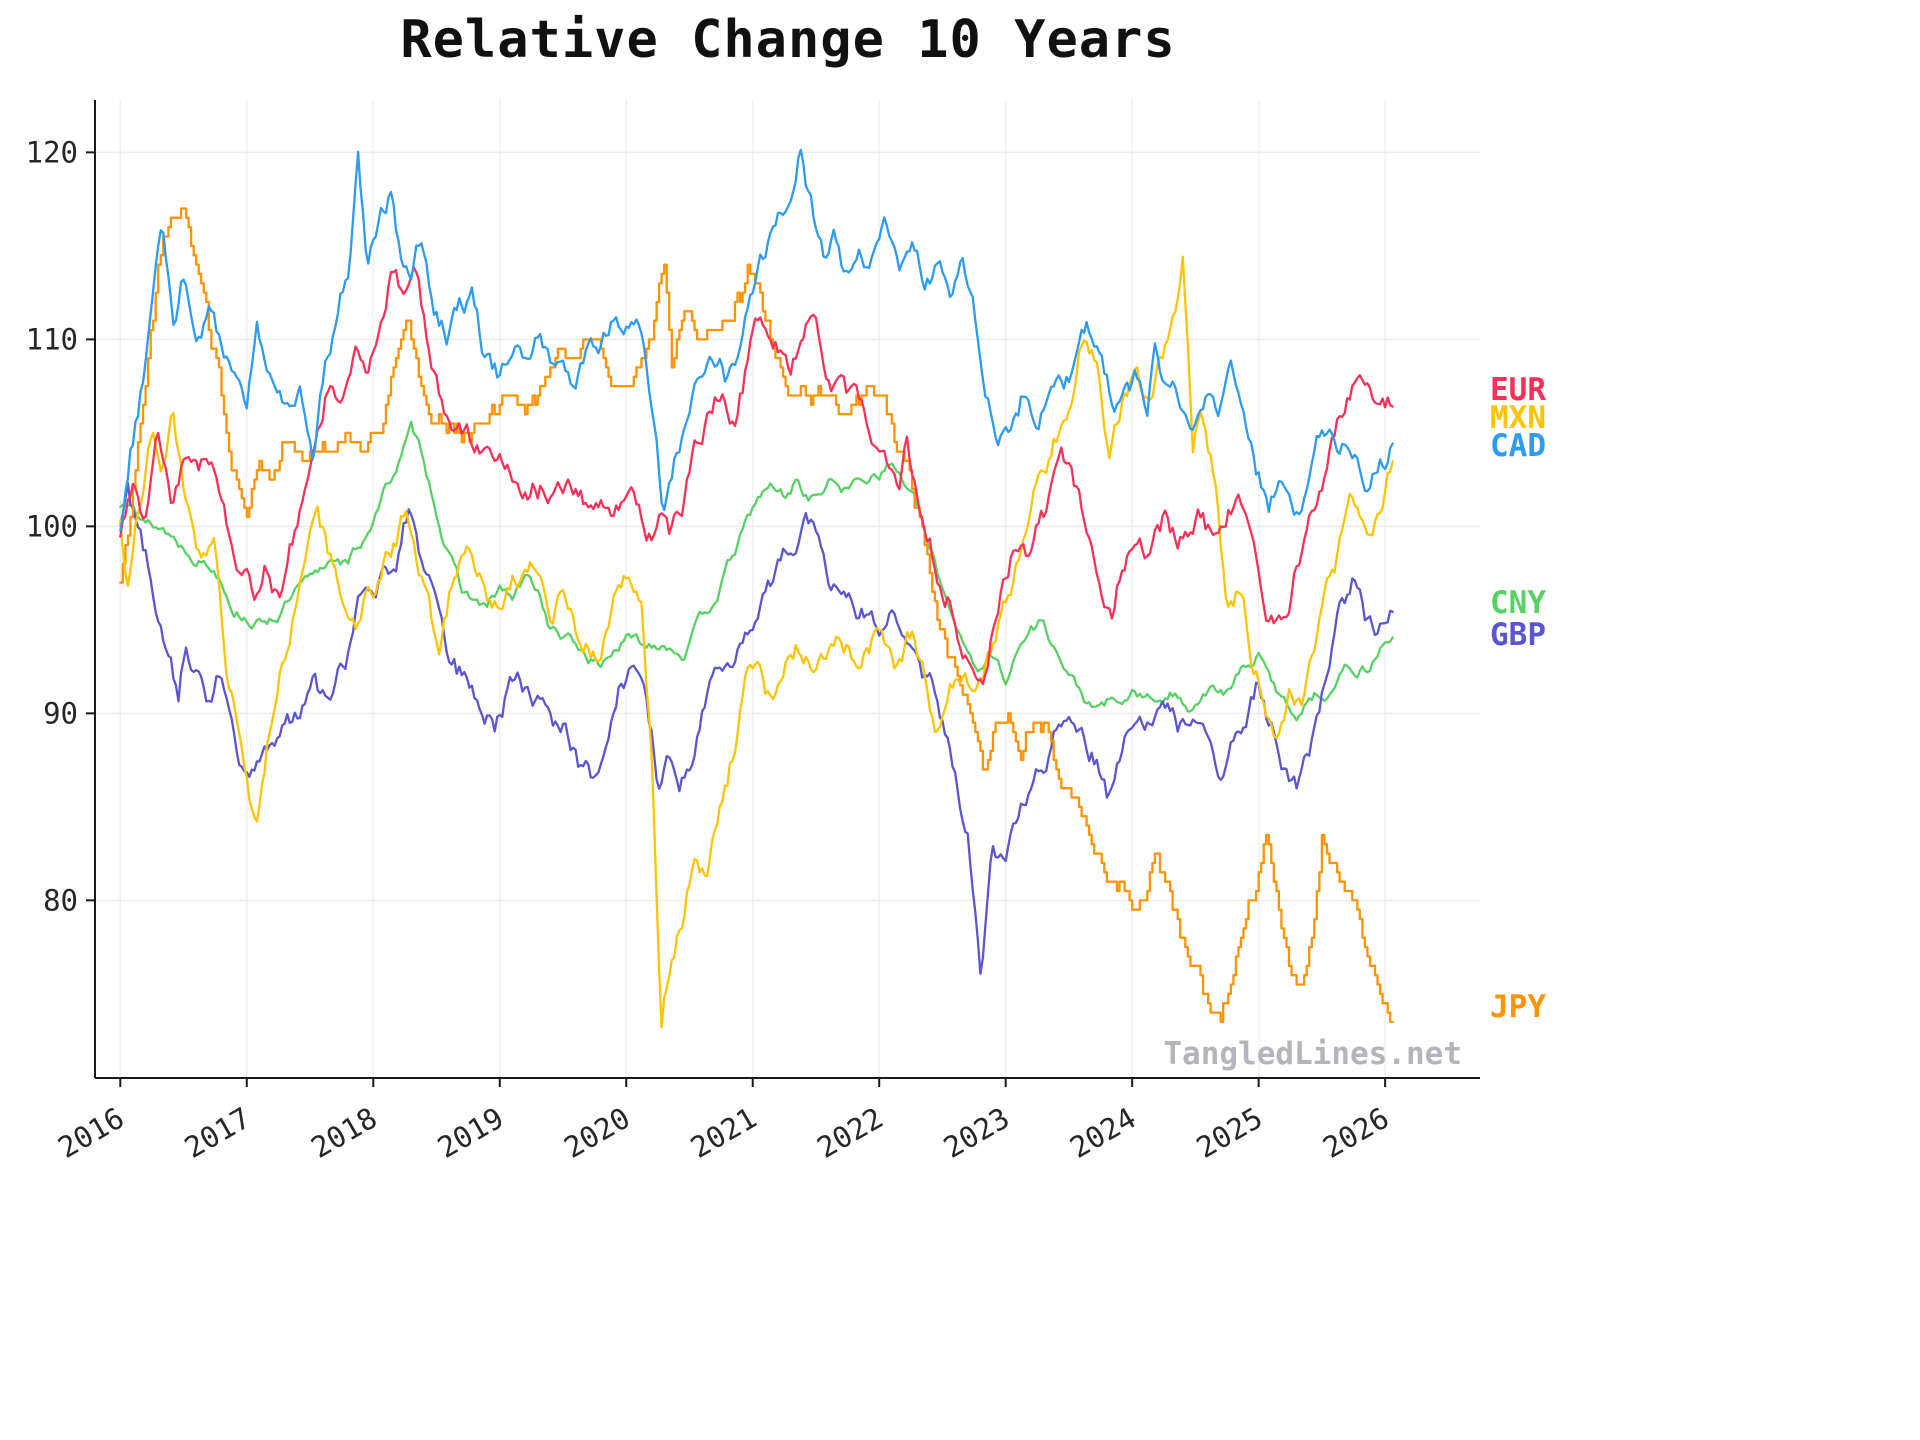 This screenshot has height=1440, width=1920. Describe the element at coordinates (1518, 603) in the screenshot. I see `series-label-cny: CNY` at that location.